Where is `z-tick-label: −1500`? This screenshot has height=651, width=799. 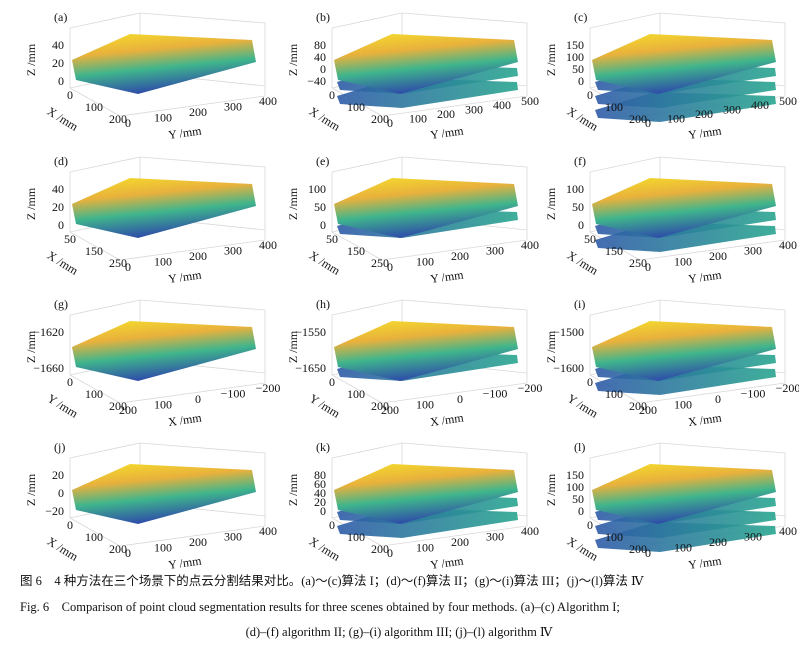 z-tick-label: −1500 is located at coordinates (568, 332).